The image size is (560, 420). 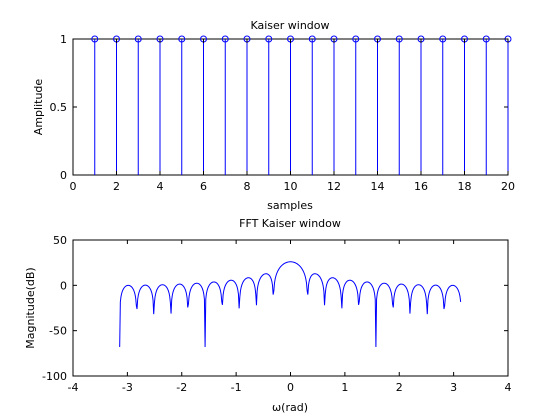 I want to click on stem-y-tick-label: 0.5, so click(x=59, y=107).